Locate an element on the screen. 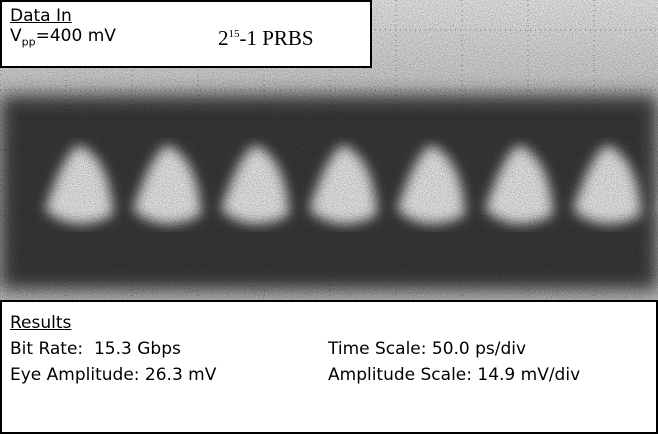 This screenshot has height=434, width=658. bit-rate: Bit Rate: 15.3 Gbps is located at coordinates (95, 349).